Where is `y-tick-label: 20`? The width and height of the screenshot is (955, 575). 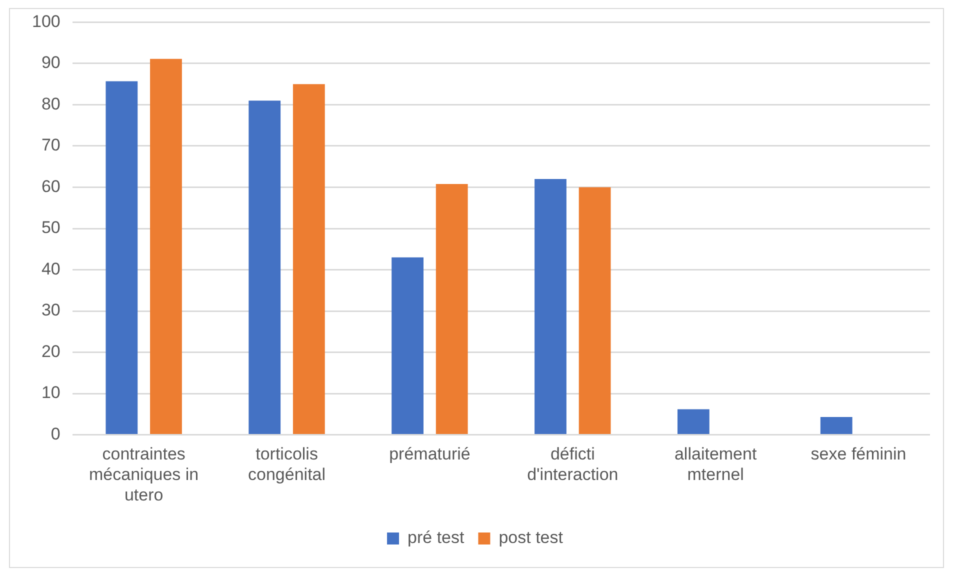 y-tick-label: 20 is located at coordinates (50, 351).